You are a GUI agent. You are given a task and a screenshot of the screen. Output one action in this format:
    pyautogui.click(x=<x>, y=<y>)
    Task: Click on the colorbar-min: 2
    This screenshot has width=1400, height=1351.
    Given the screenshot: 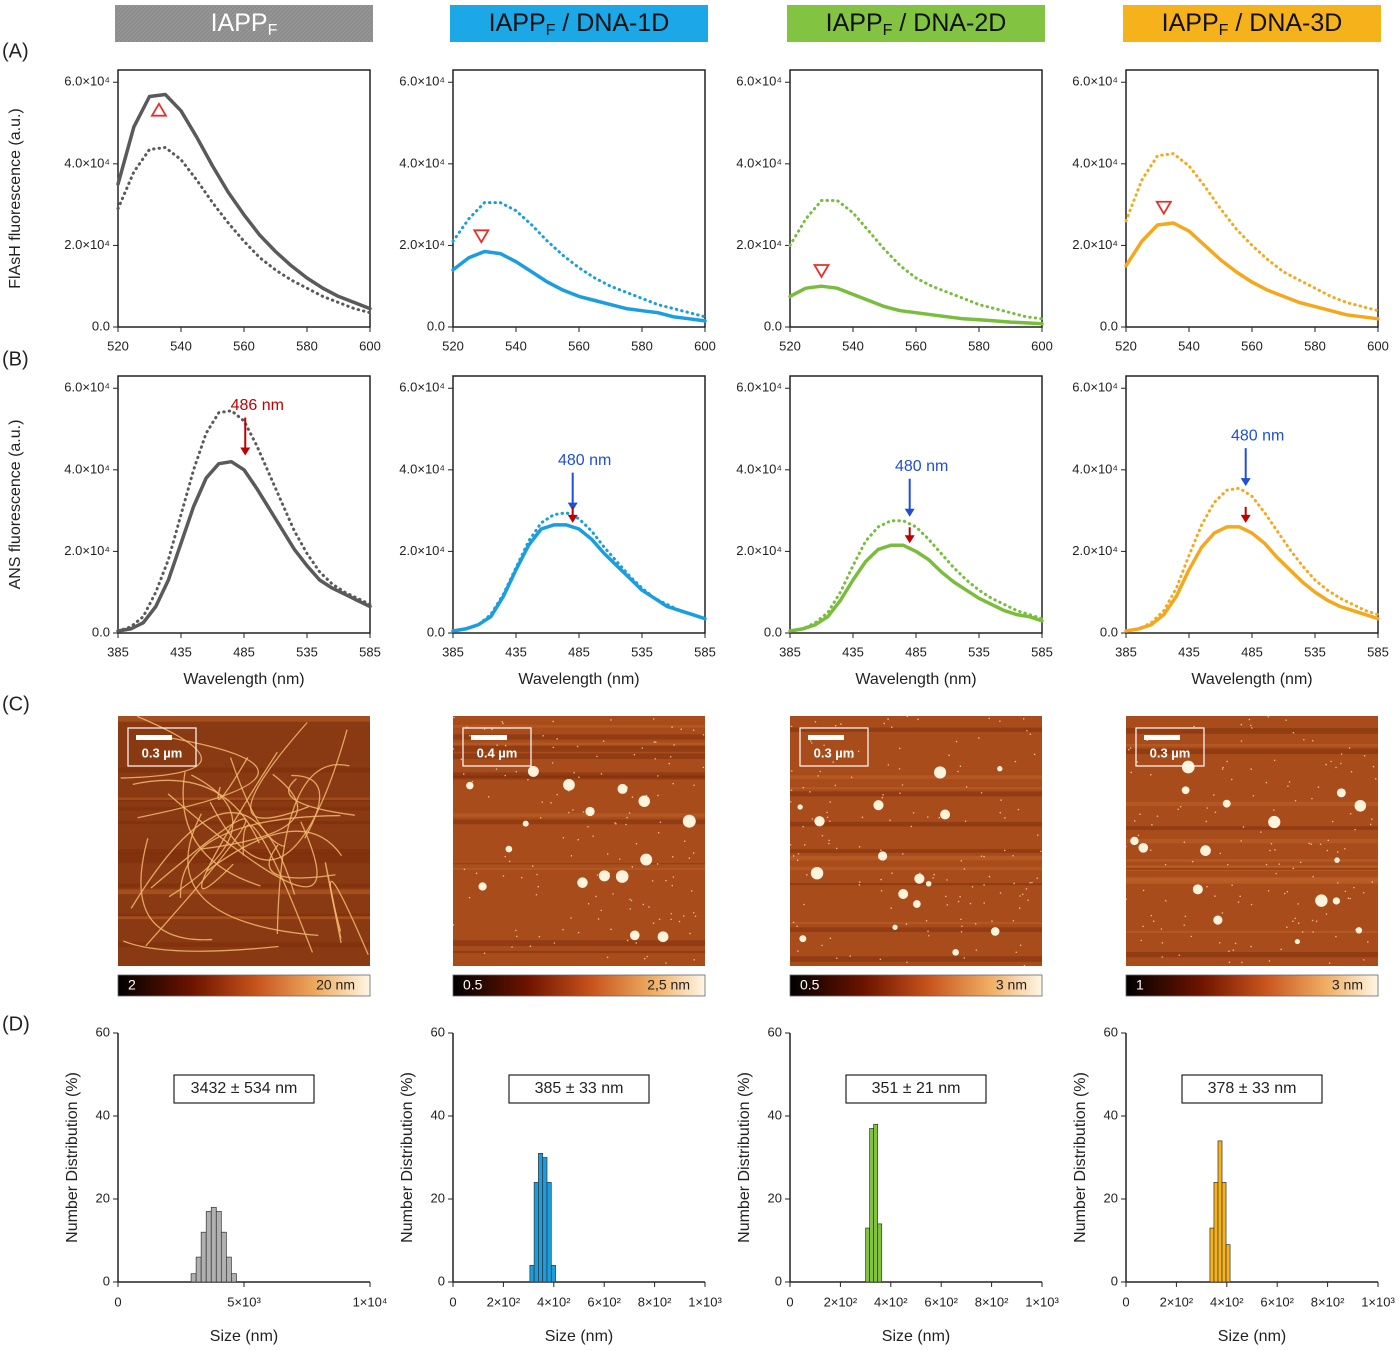 What is the action you would take?
    pyautogui.click(x=132, y=985)
    